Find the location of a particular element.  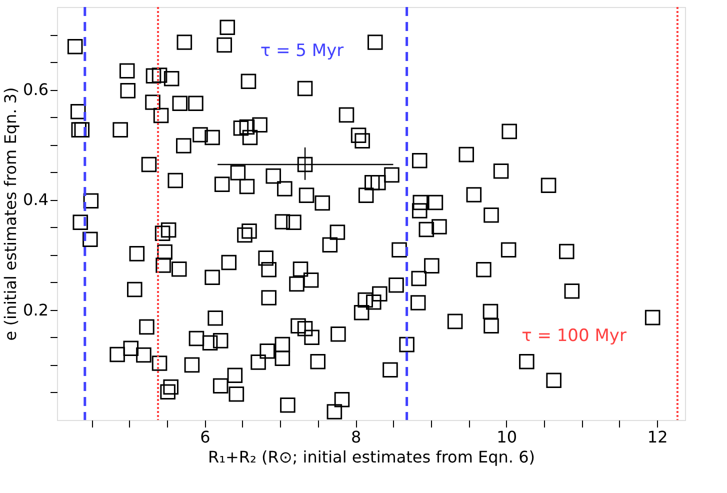

y-tick-label: 0.2 is located at coordinates (35, 310).